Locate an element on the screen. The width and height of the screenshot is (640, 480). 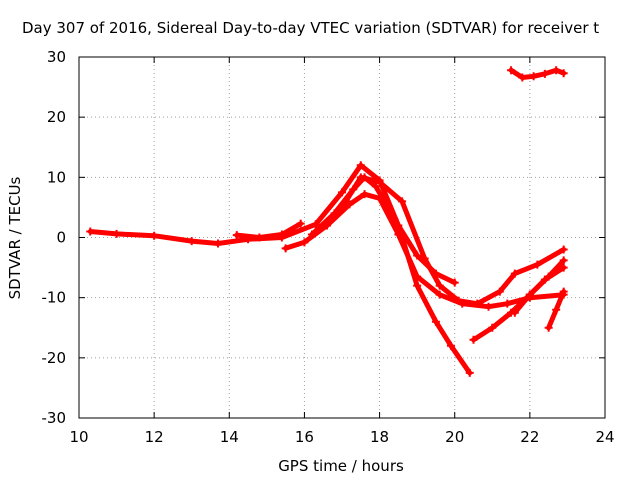
x-axis-label: GPS time / hours is located at coordinates (341, 466).